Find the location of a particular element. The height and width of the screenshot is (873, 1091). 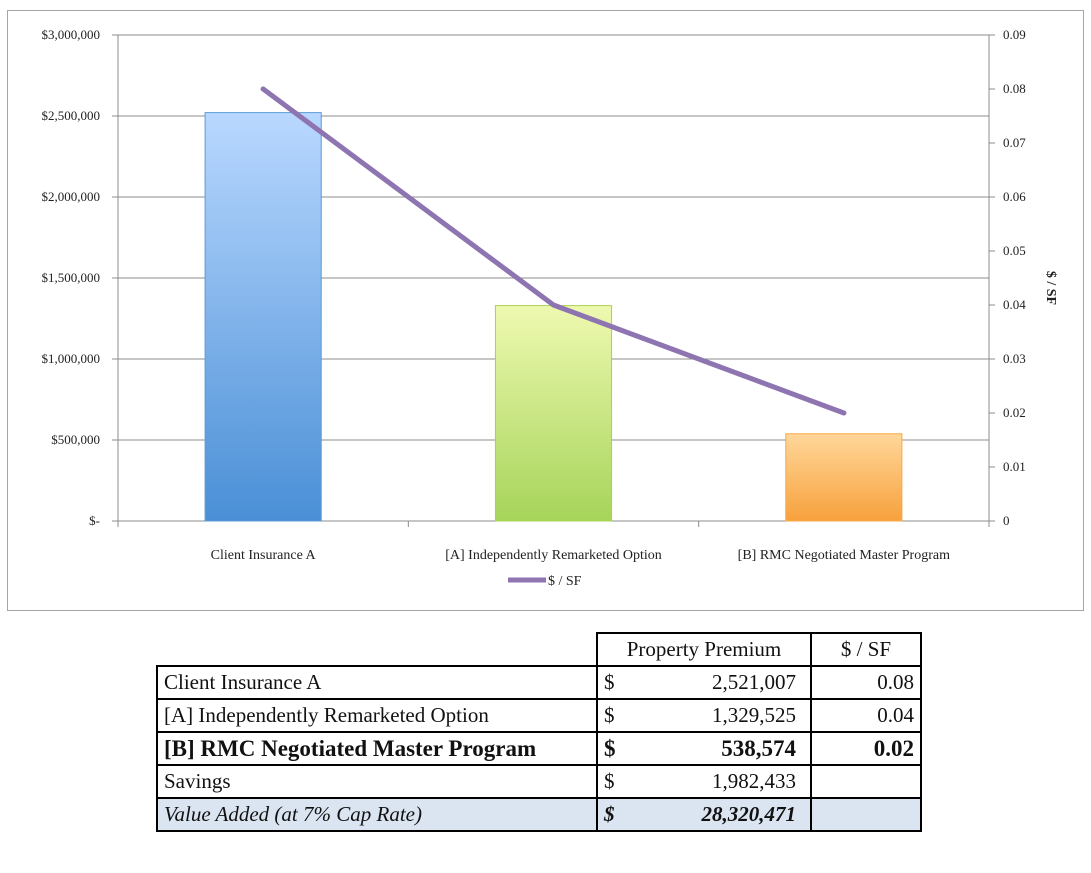

right-axis-title: $ / SF is located at coordinates (1050, 288).